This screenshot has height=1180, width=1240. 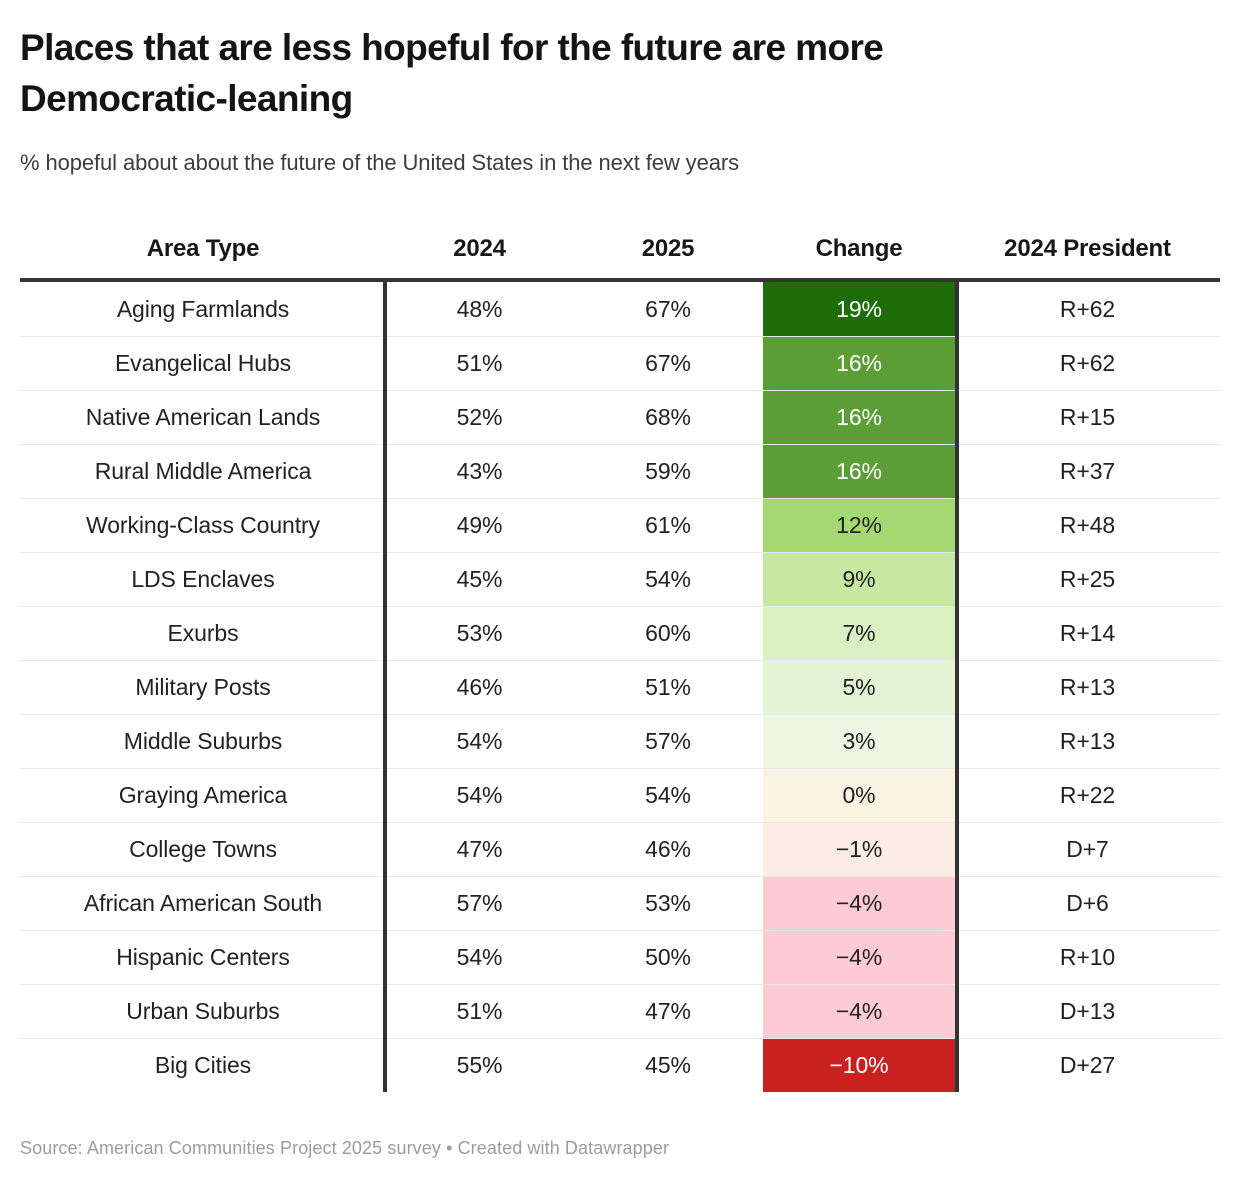 I want to click on cell-area: Urban Suburbs, so click(x=203, y=1011).